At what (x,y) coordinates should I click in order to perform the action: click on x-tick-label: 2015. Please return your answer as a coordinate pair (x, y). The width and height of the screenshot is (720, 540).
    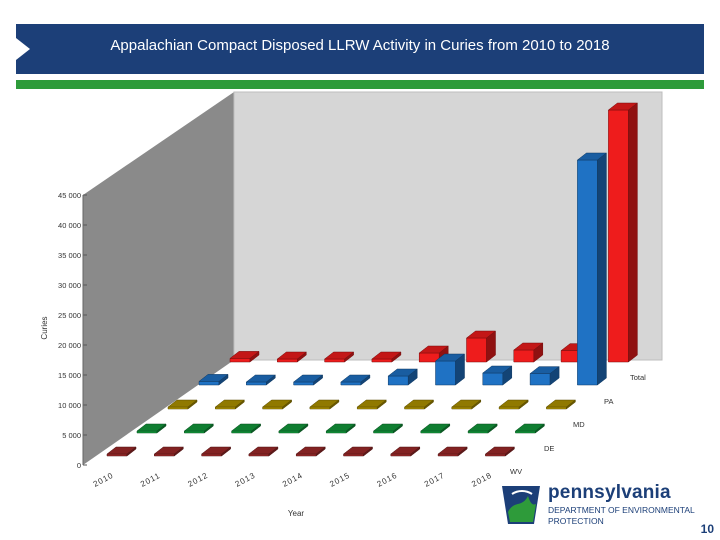
    Looking at the image, I should click on (339, 480).